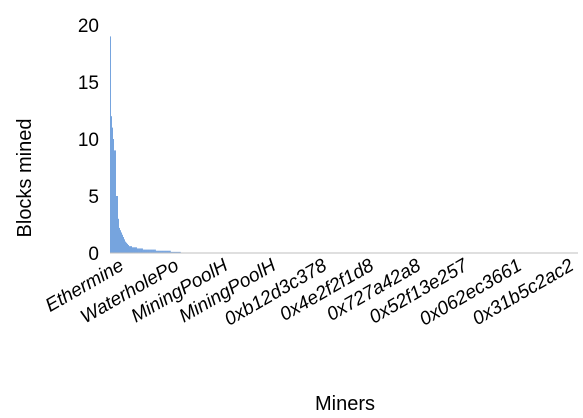  Describe the element at coordinates (345, 403) in the screenshot. I see `x-axis-title: Miners` at that location.